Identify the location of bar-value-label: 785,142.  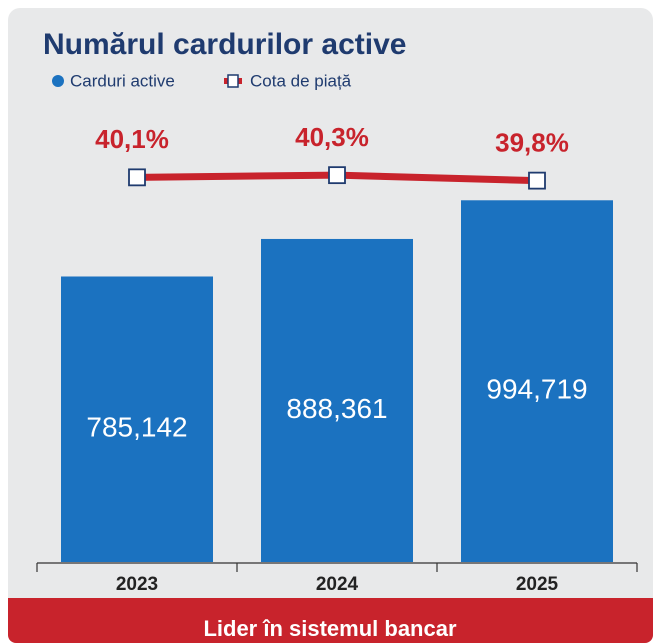
(136, 427).